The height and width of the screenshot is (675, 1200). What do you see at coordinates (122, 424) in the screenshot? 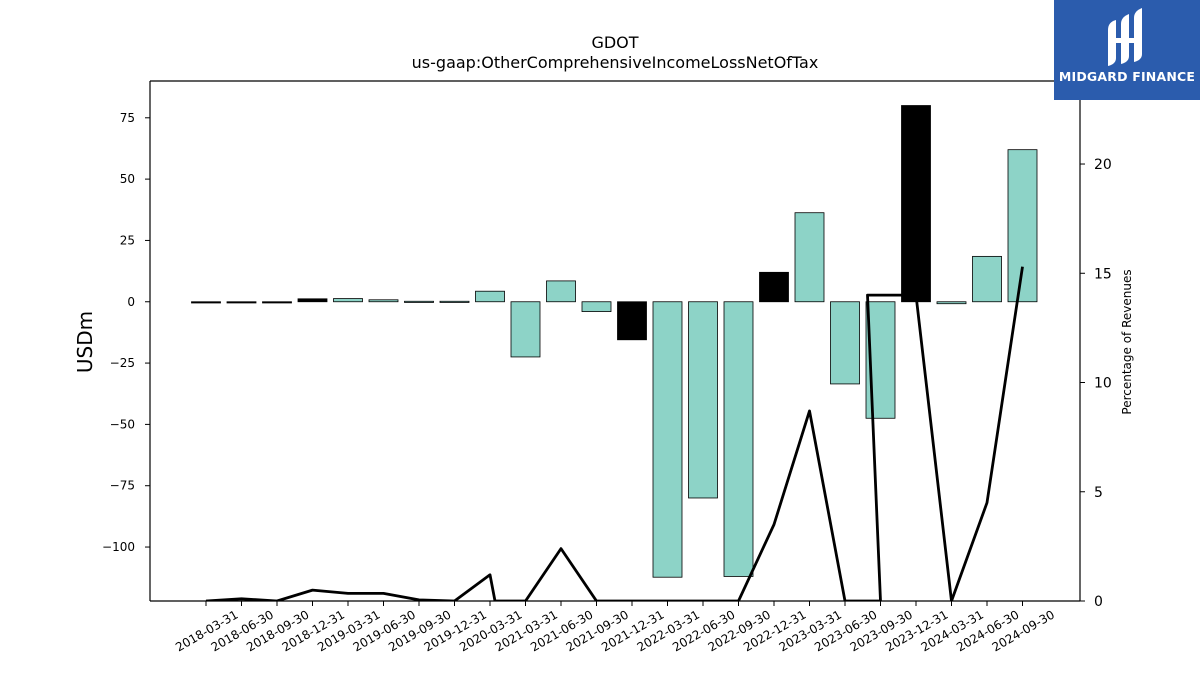
I see `y-tick-label: −50` at bounding box center [122, 424].